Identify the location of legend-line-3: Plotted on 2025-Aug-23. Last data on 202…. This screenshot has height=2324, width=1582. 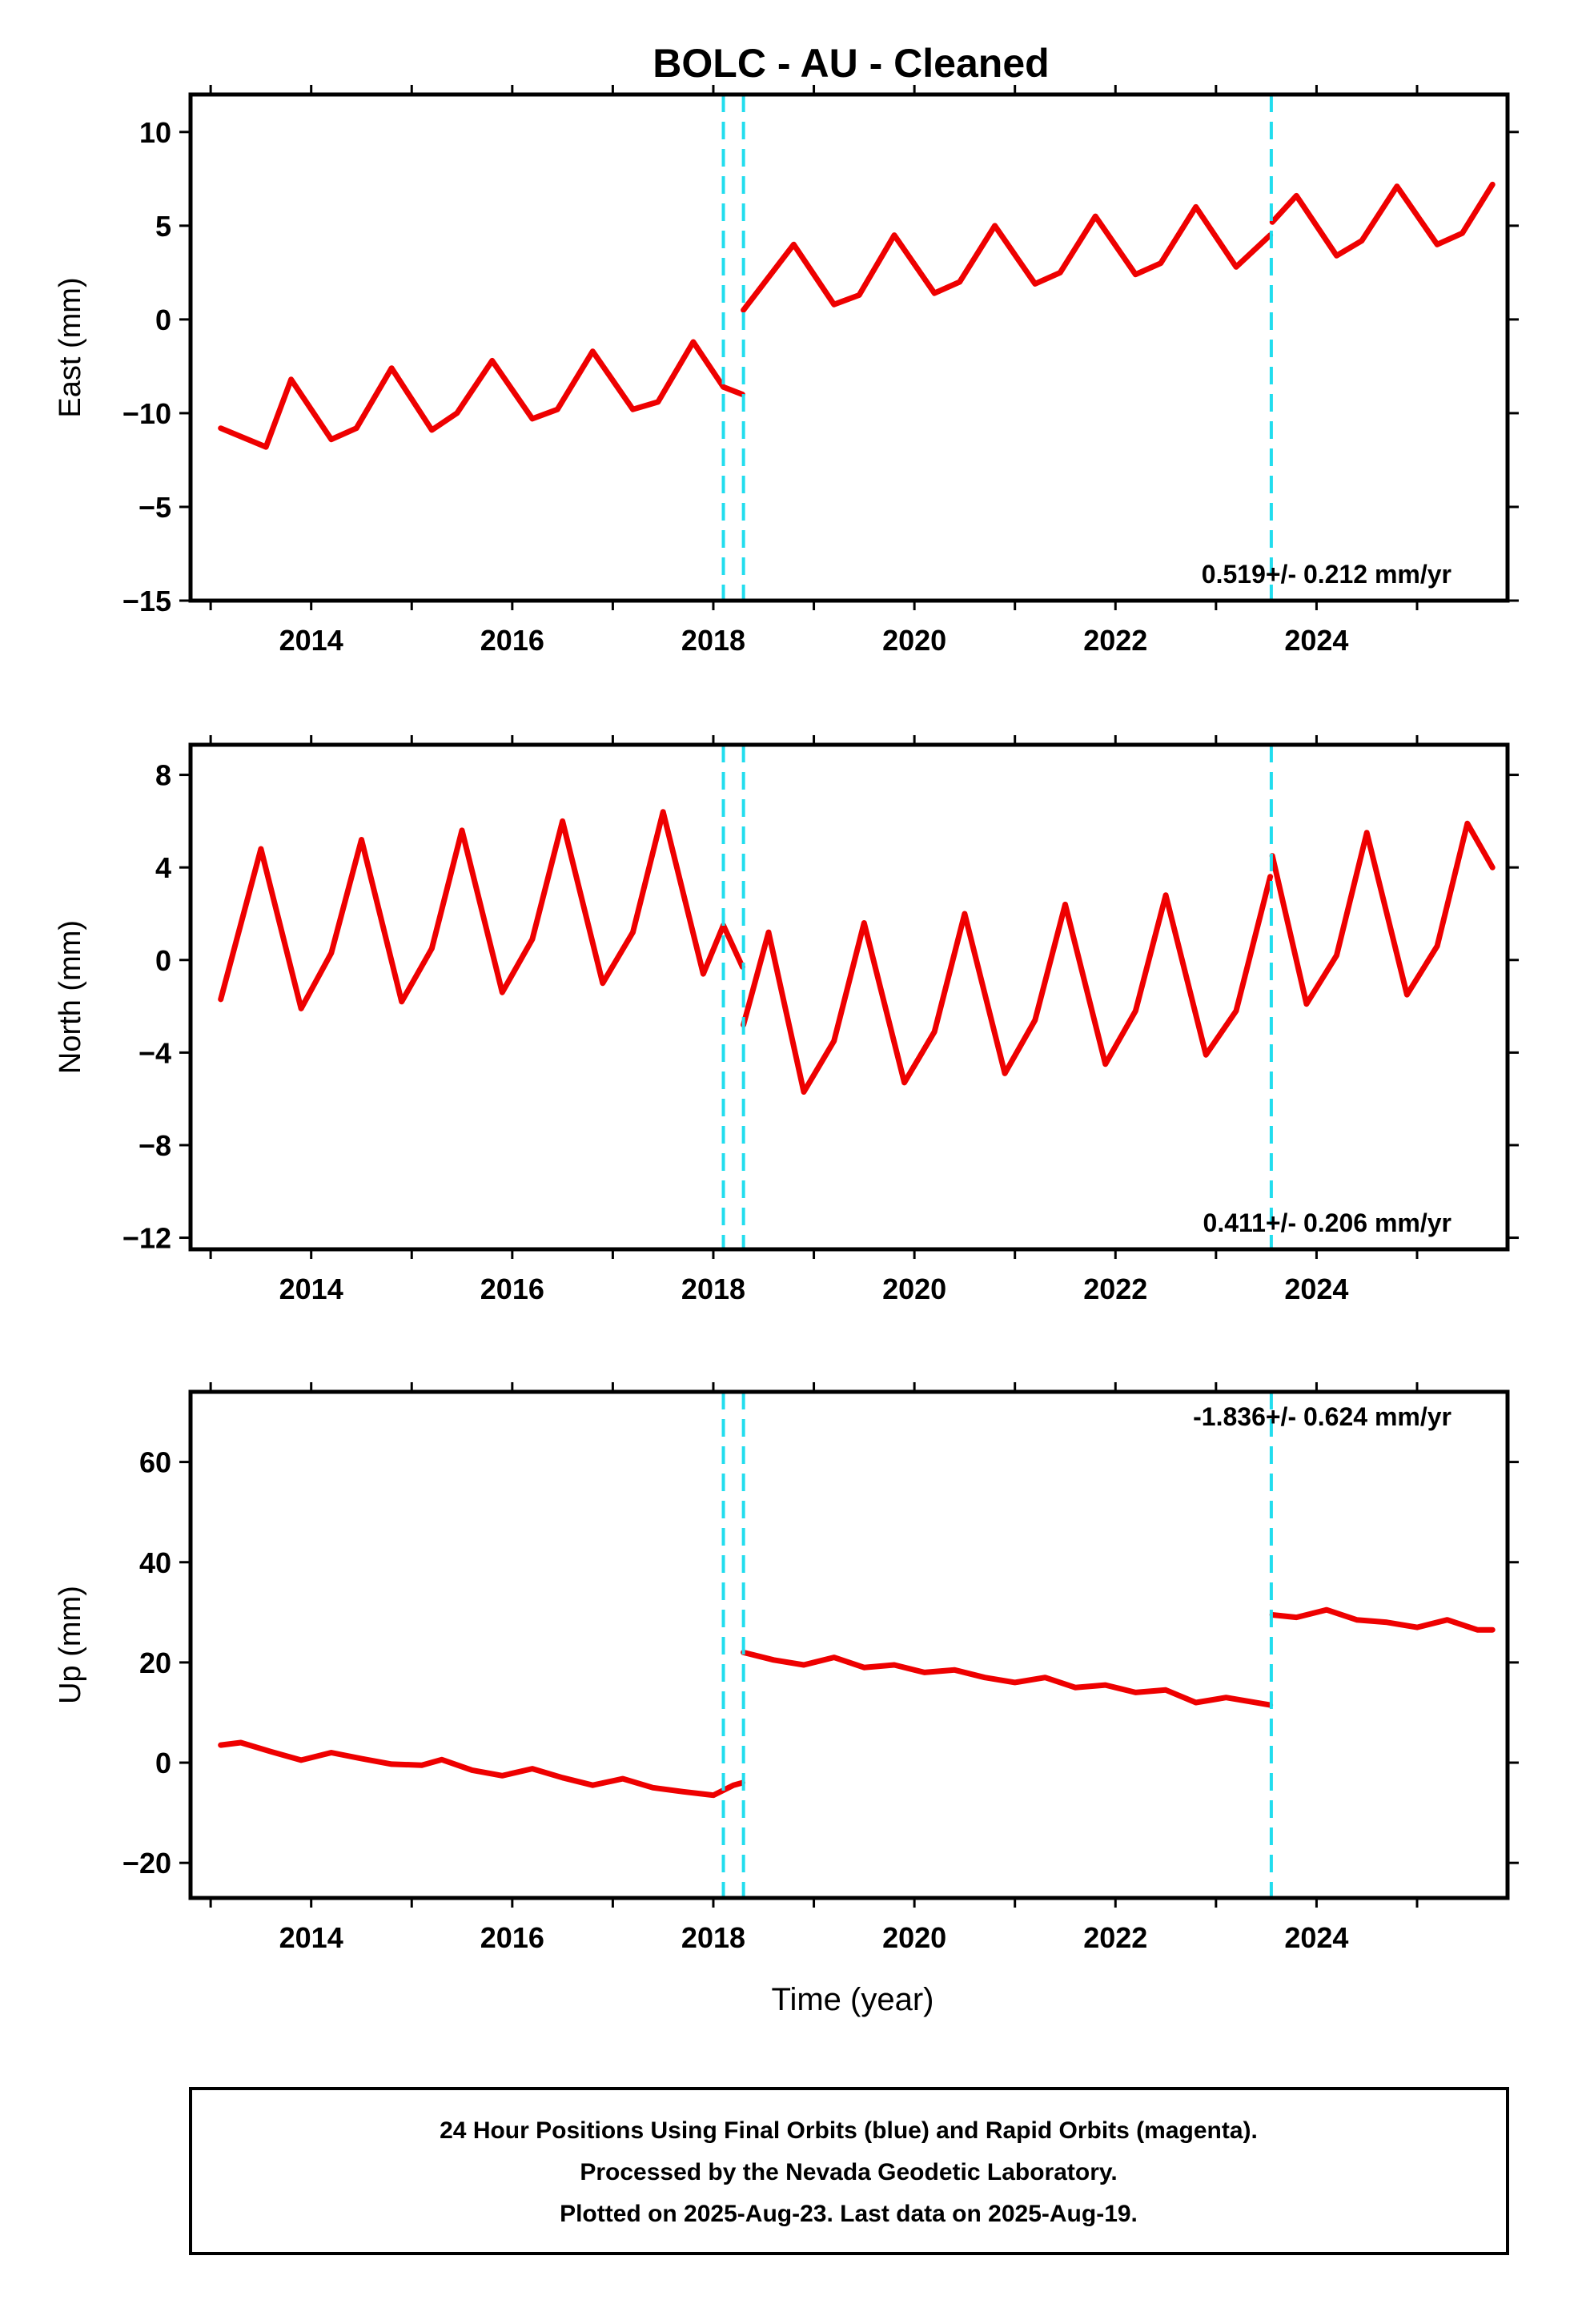
(849, 2214).